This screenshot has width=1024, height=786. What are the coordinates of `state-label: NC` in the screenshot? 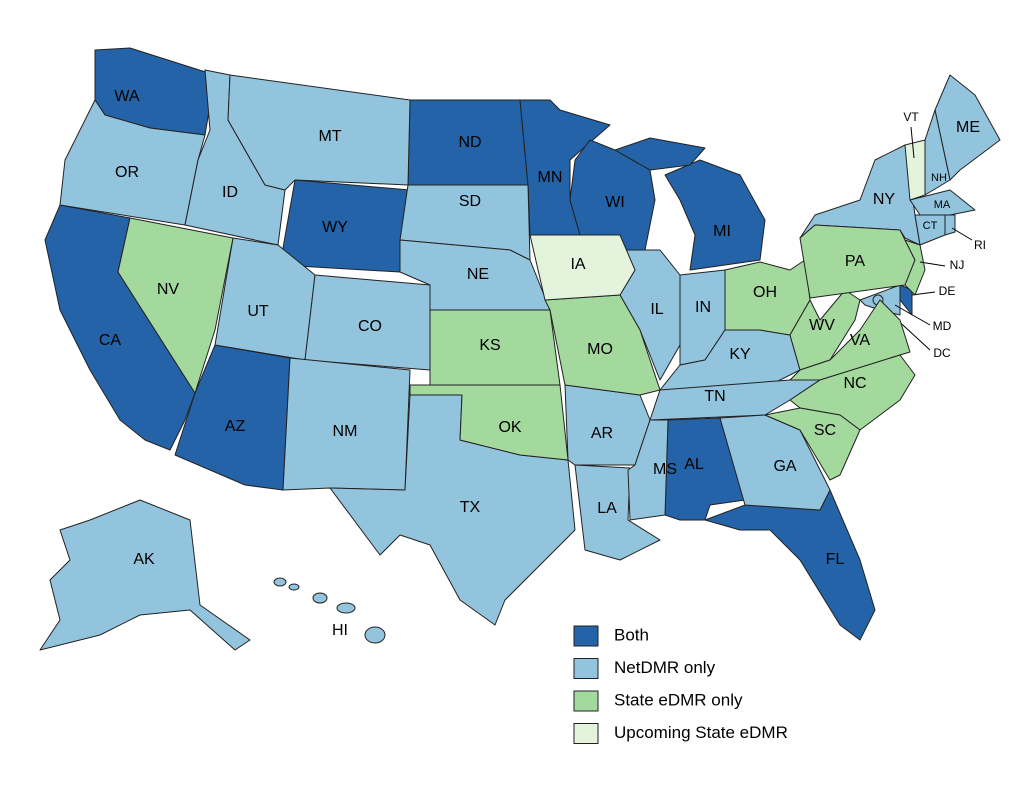 It's located at (854, 383).